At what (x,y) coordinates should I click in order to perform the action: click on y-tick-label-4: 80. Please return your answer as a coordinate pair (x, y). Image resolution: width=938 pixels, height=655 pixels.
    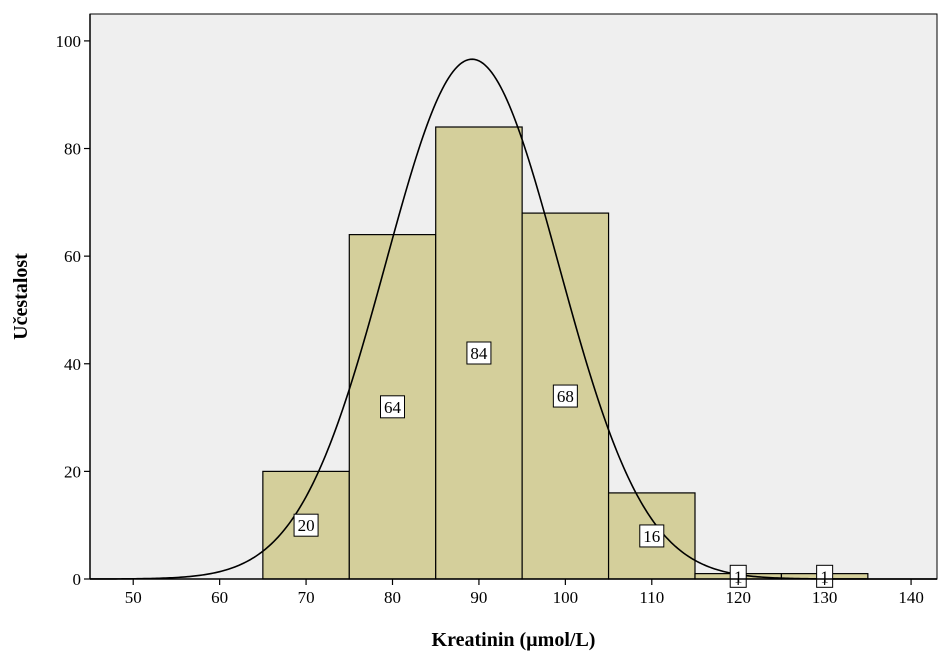
    Looking at the image, I should click on (72, 149).